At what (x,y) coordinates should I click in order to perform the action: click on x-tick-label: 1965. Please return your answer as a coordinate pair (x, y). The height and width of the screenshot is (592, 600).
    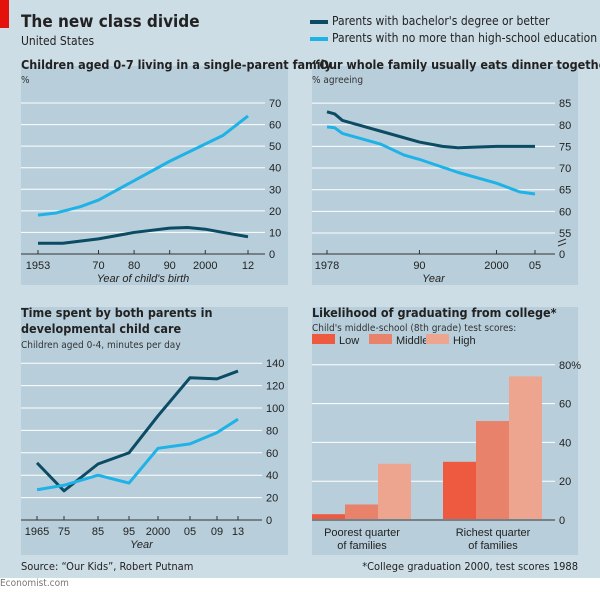
    Looking at the image, I should click on (37, 532).